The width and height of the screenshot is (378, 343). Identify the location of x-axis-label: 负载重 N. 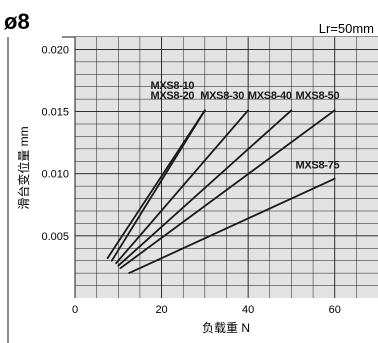
(226, 328).